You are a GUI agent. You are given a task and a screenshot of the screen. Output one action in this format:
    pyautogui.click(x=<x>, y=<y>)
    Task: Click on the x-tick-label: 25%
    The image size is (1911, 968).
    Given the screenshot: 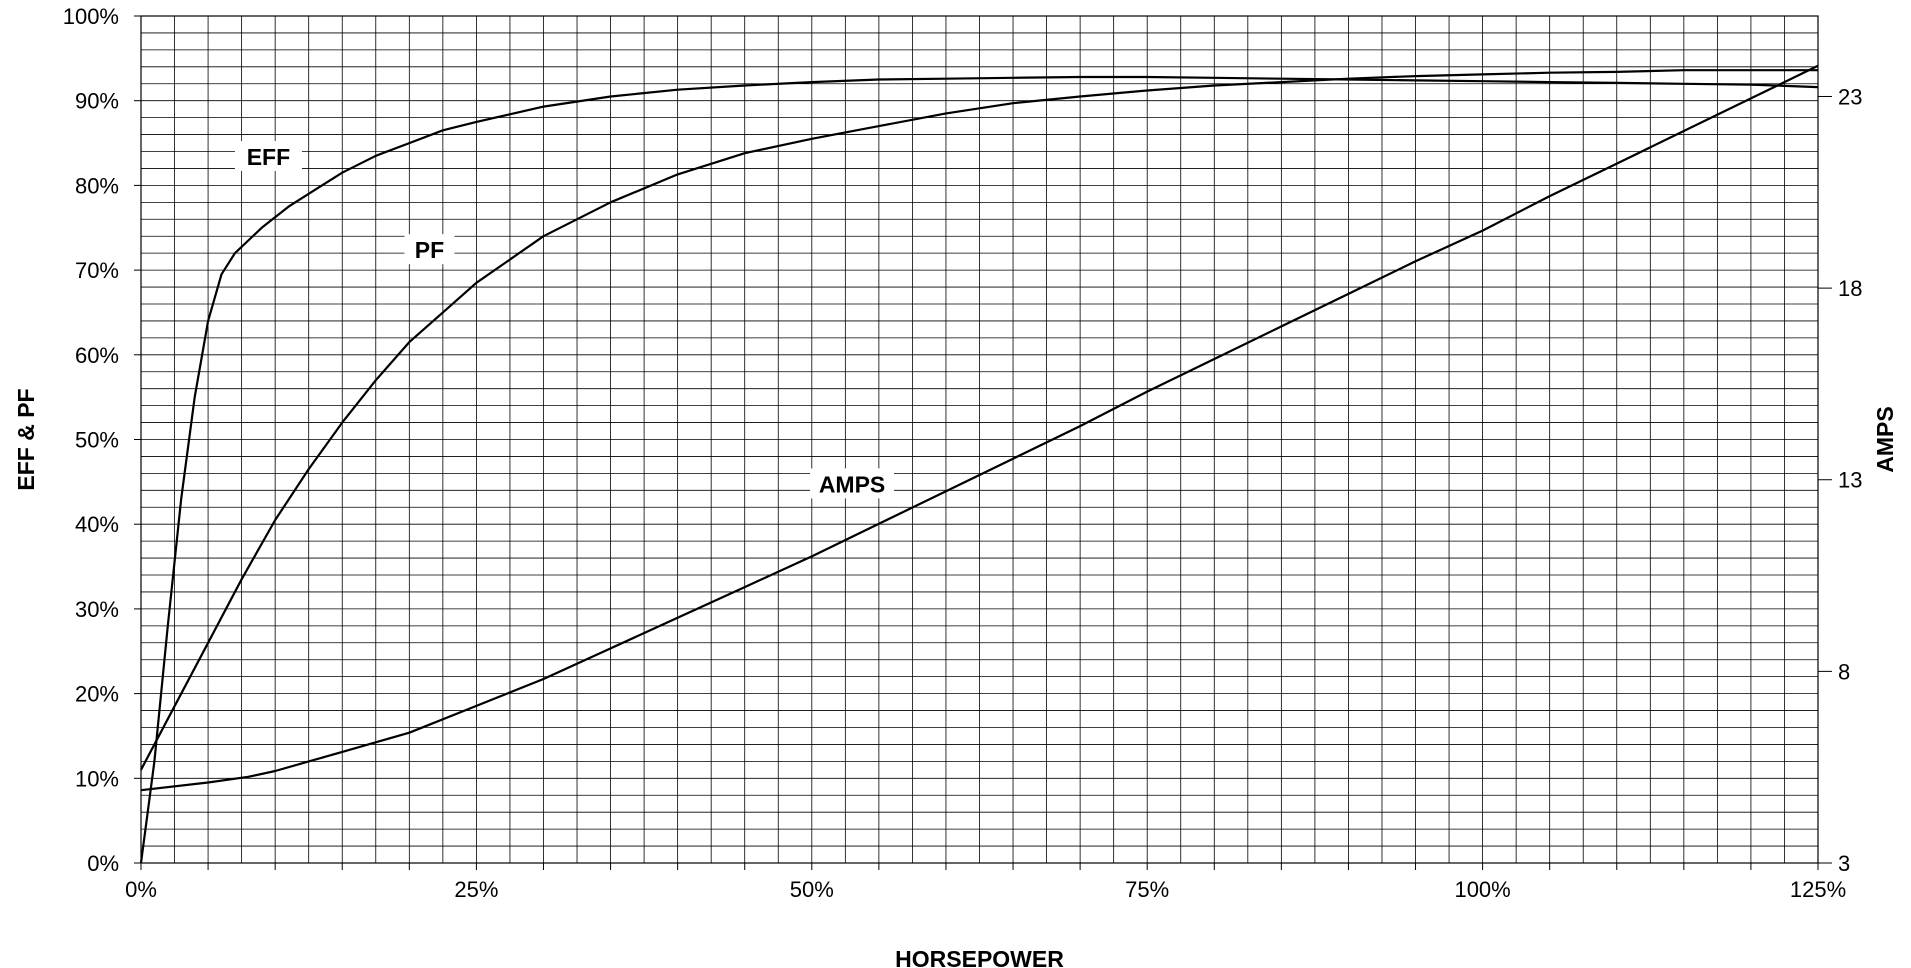 What is the action you would take?
    pyautogui.click(x=476, y=889)
    